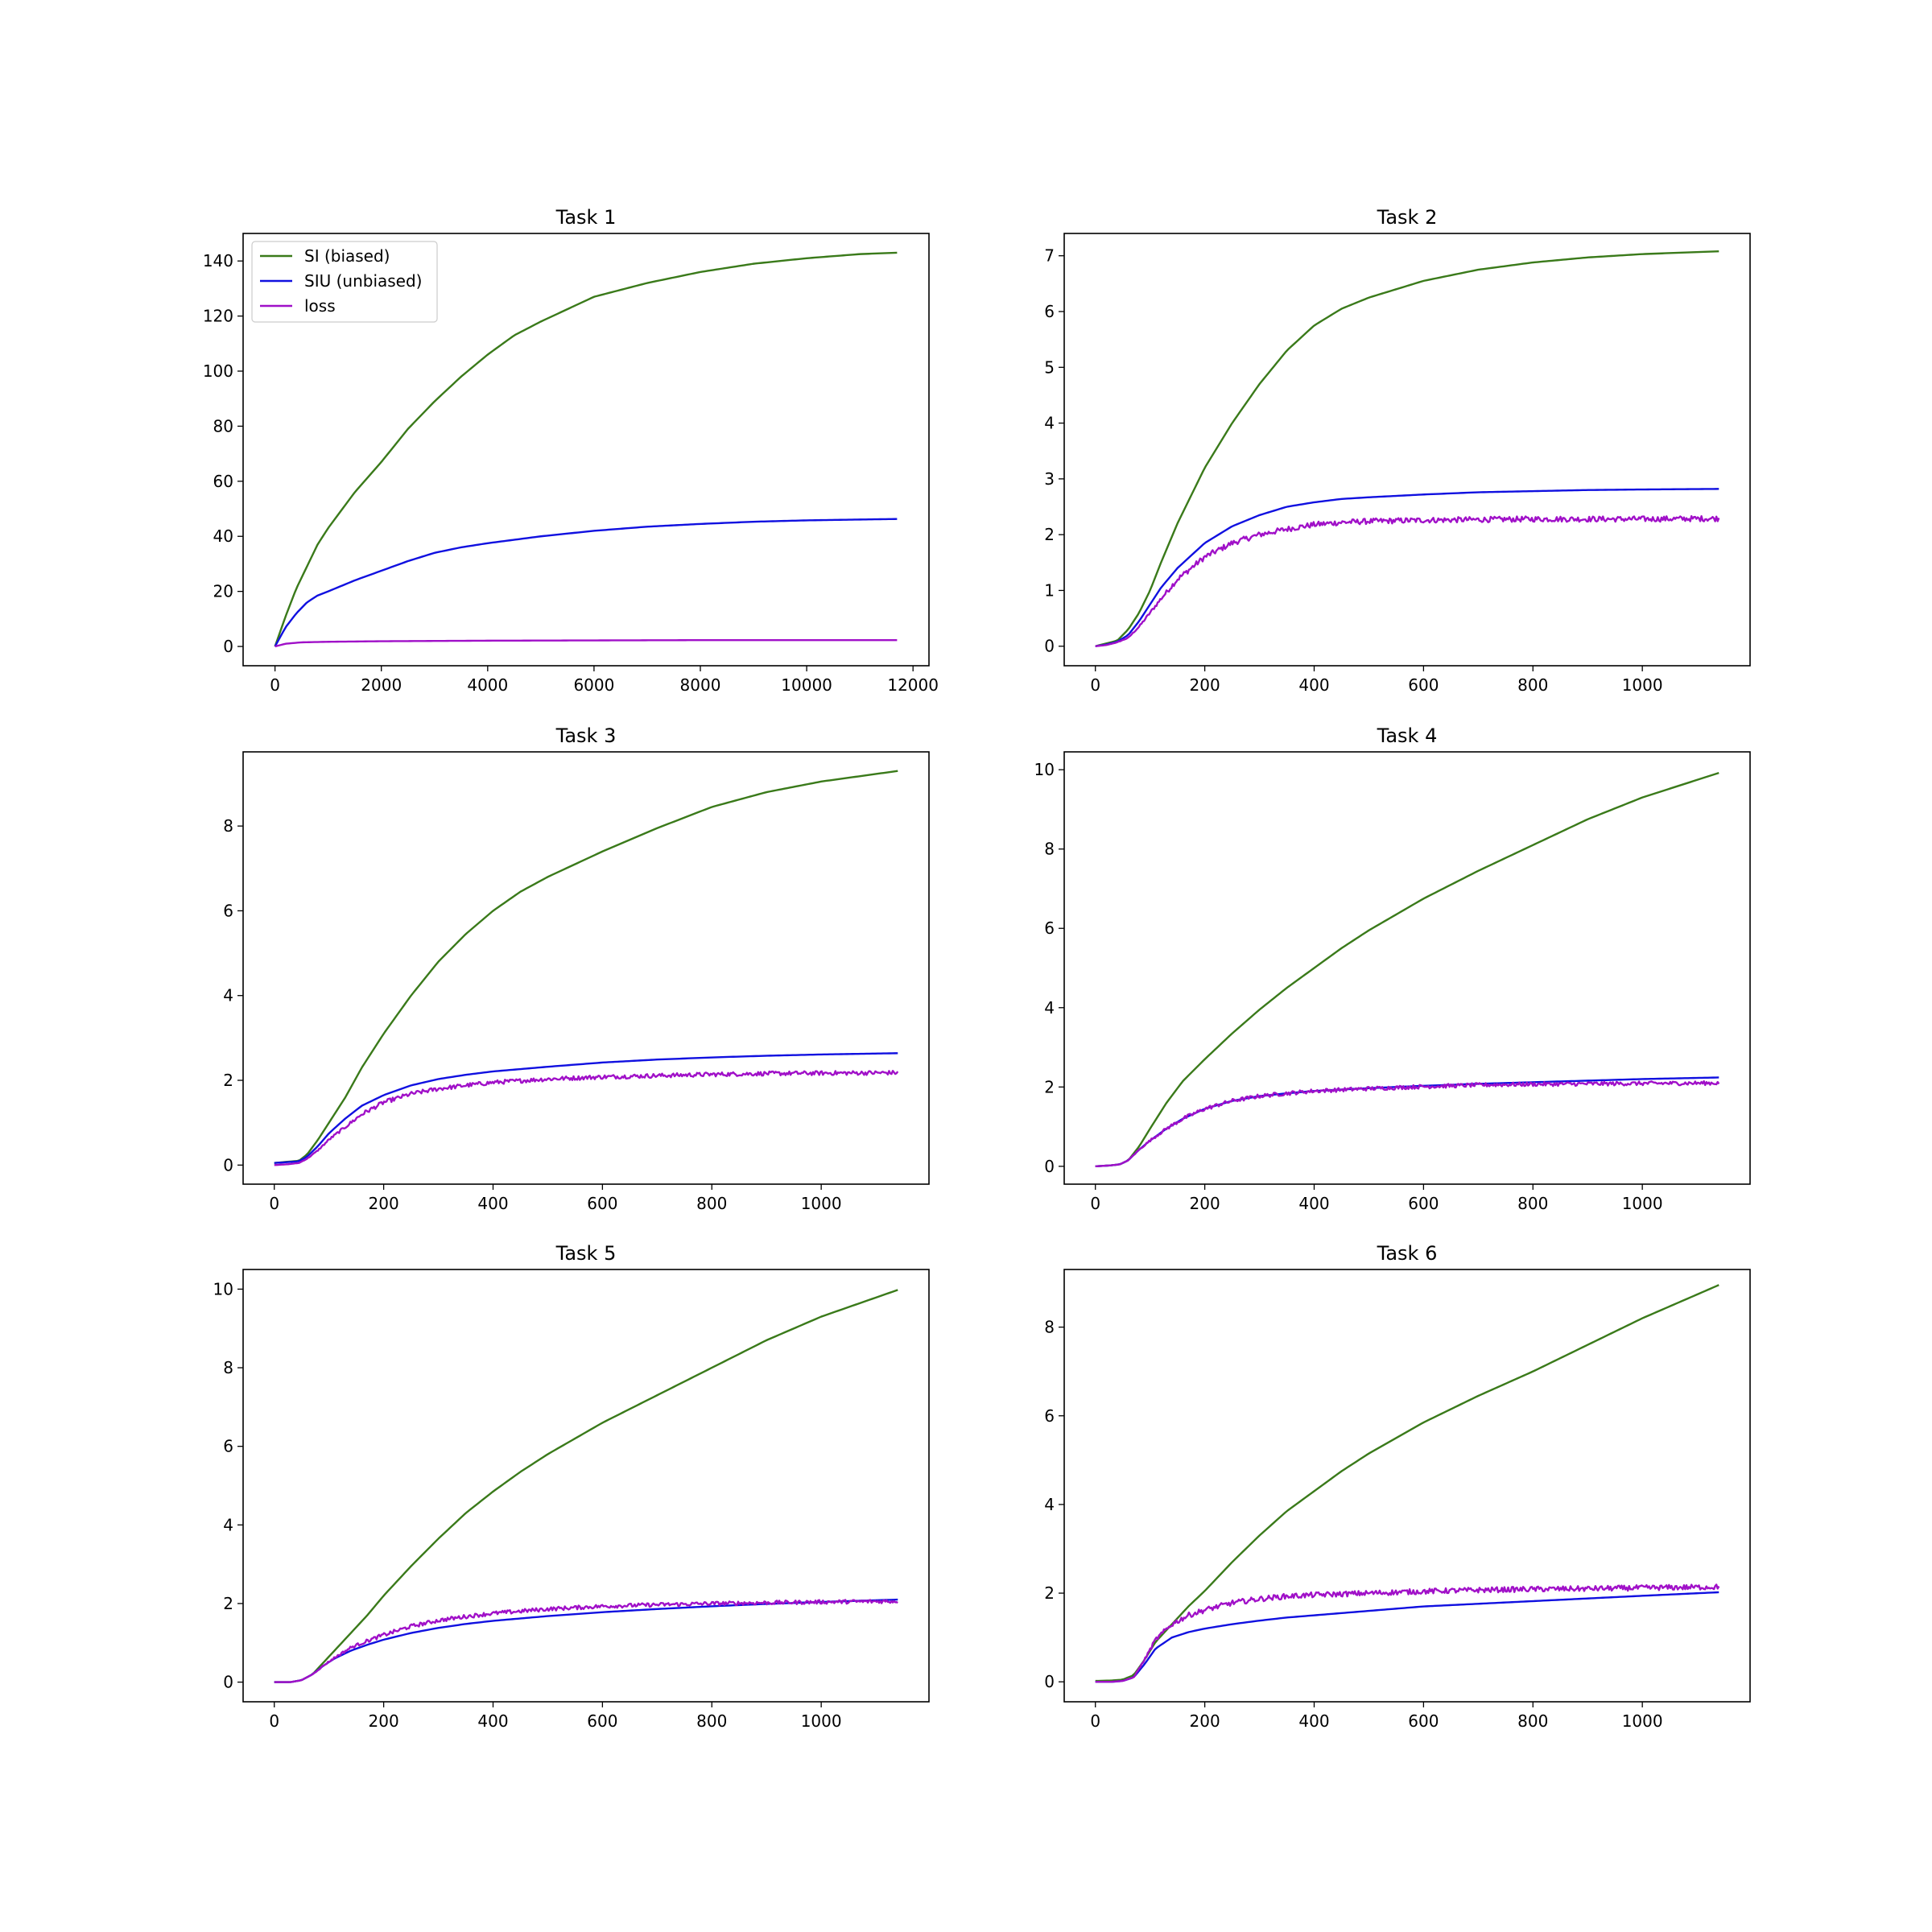 The image size is (1932, 1932). I want to click on x-tick-label: 2000, so click(381, 685).